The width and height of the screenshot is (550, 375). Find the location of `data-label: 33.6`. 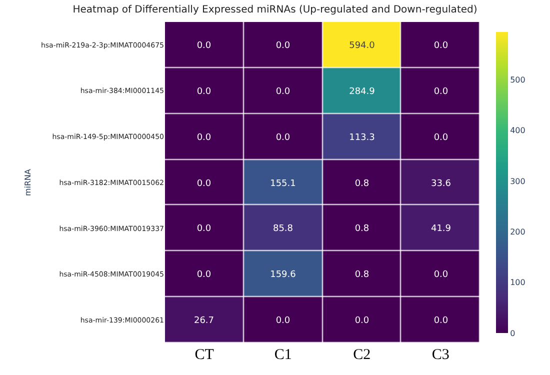

data-label: 33.6 is located at coordinates (441, 184).